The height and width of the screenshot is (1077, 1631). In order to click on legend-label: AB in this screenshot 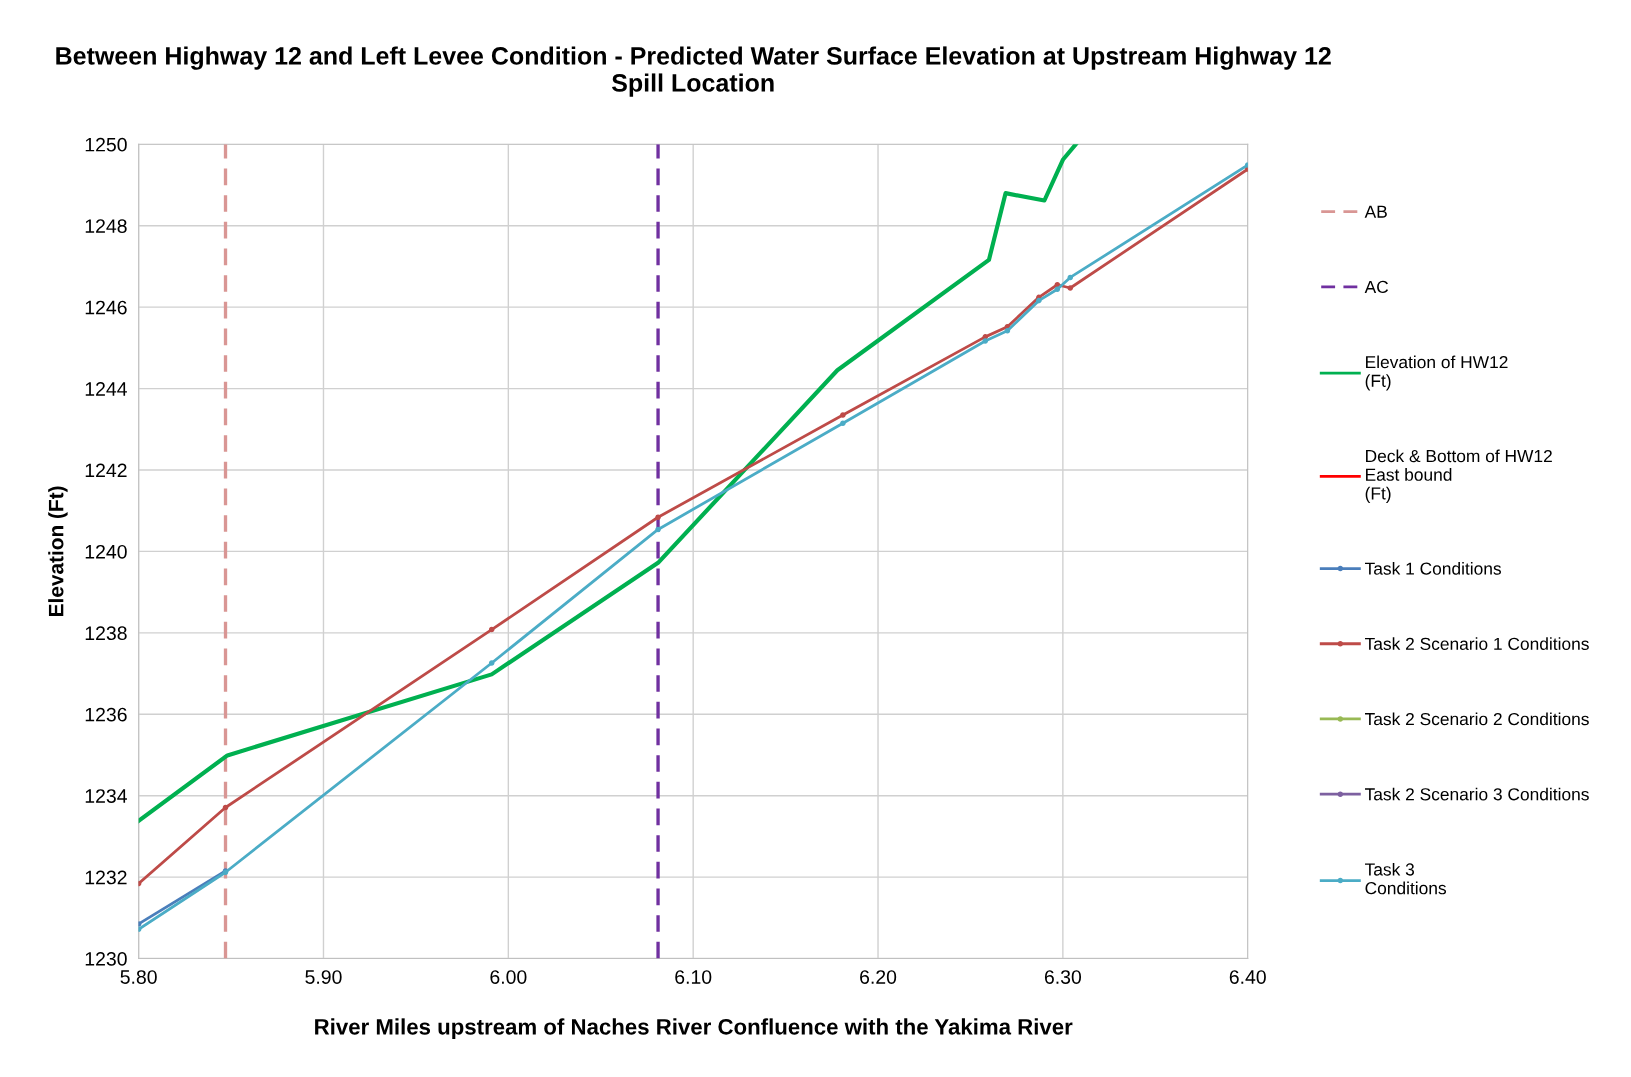, I will do `click(1375, 211)`.